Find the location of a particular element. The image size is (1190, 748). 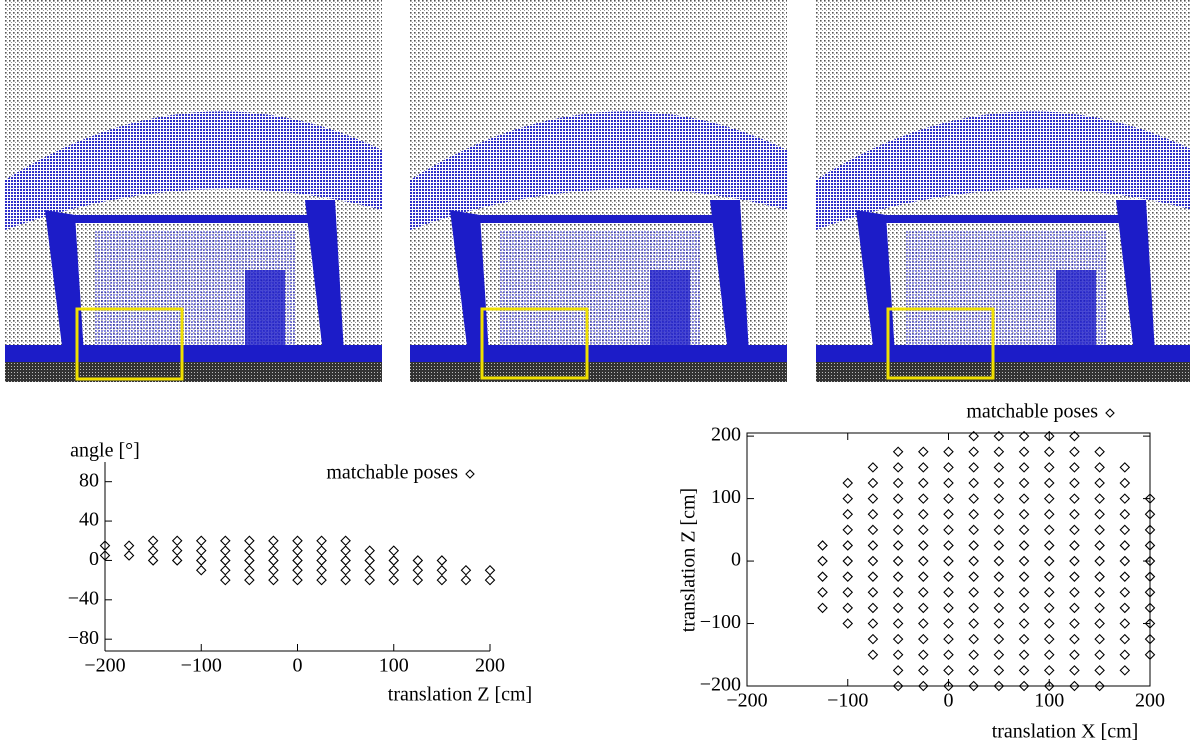

y-tick-label: 0 is located at coordinates (94, 559).